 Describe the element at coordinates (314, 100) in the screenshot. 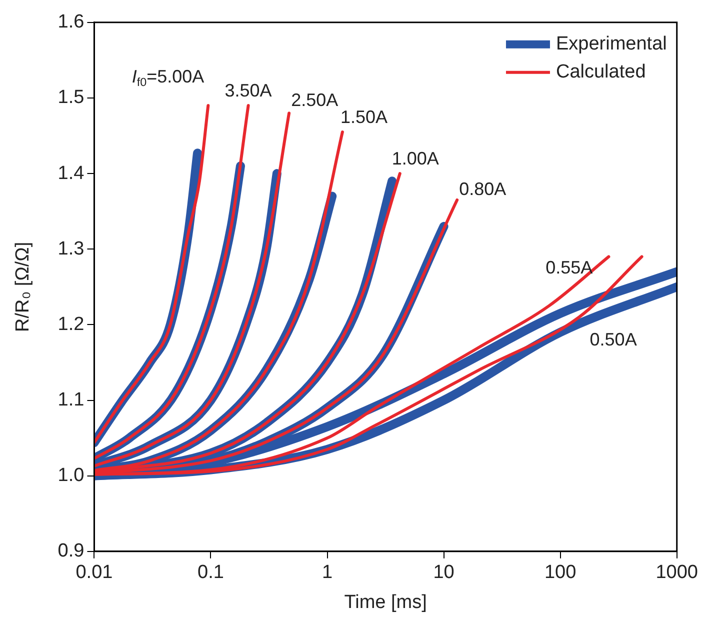

I see `annotation: 2.50A` at that location.